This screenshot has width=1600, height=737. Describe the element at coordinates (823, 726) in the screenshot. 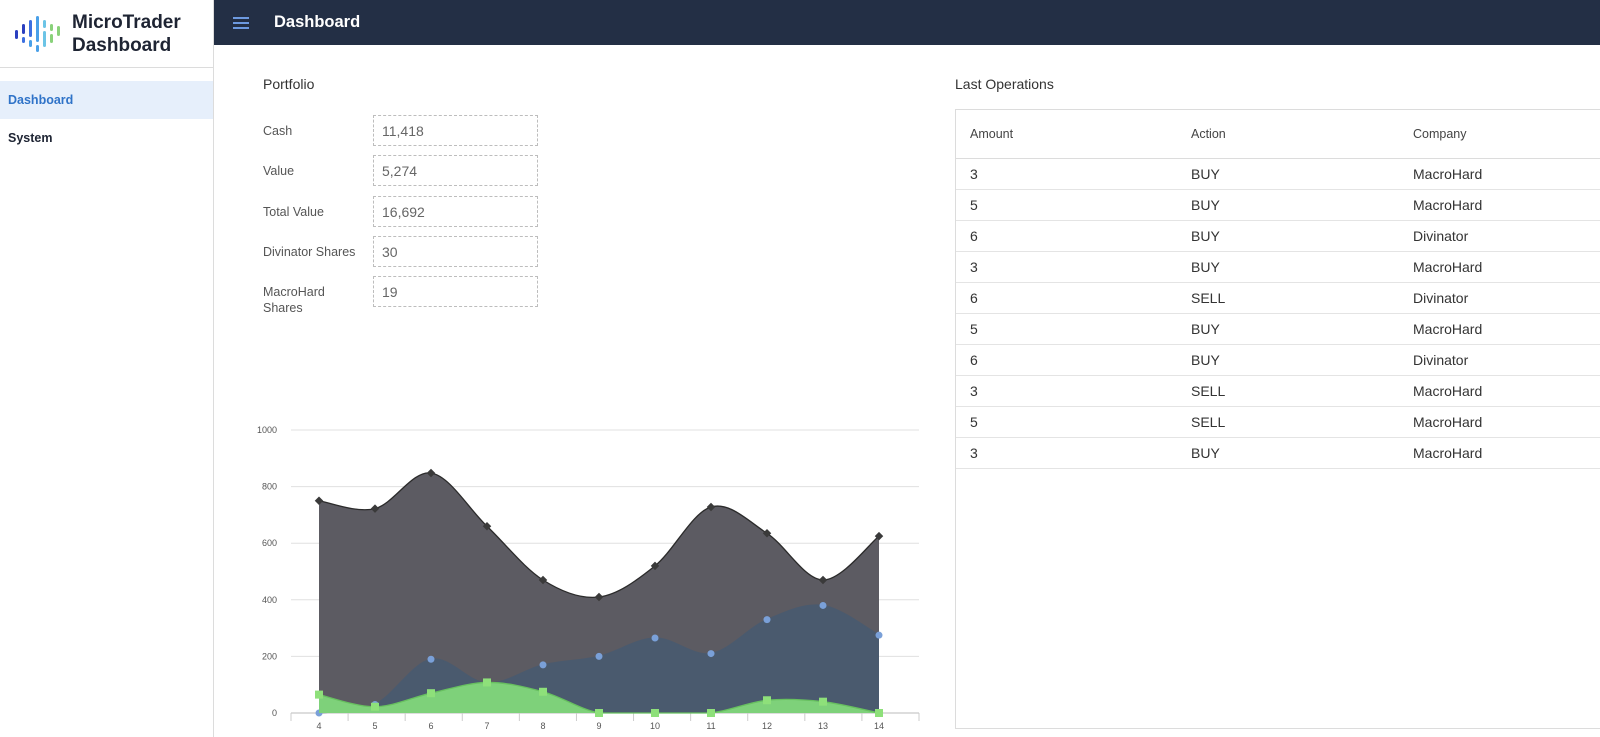

I see `x-tick-label: 13` at that location.